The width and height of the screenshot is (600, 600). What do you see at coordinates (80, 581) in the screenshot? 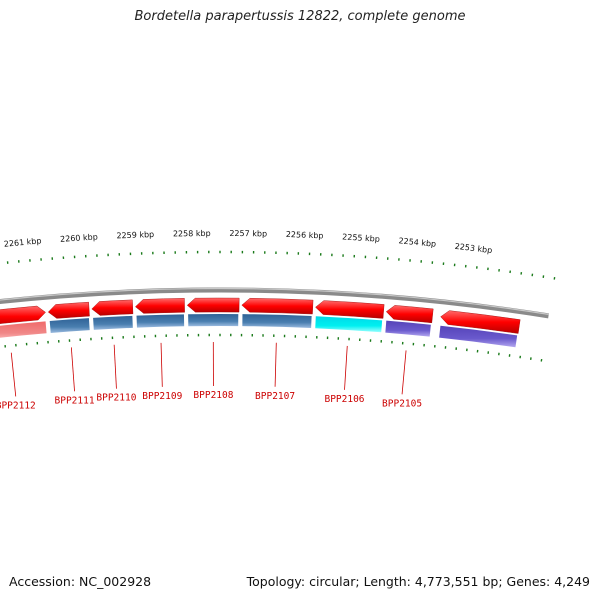
I see `accession-label: Accession: NC_002928` at bounding box center [80, 581].